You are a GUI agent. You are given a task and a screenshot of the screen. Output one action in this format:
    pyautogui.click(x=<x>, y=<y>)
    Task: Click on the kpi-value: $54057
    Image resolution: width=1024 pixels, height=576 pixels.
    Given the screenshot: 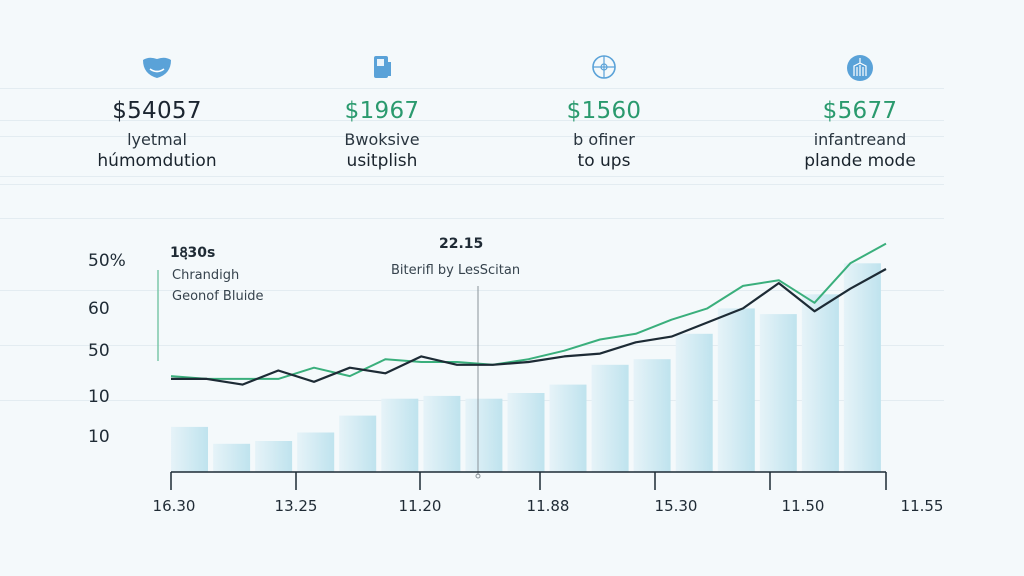 What is the action you would take?
    pyautogui.click(x=157, y=111)
    